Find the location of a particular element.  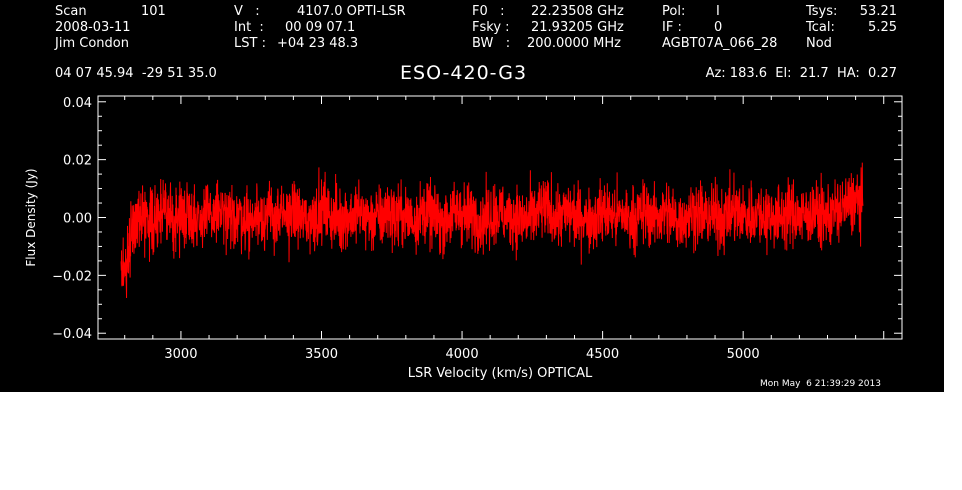

plot-timestamp: Mon May 6 21:39:29 2013 is located at coordinates (820, 384).